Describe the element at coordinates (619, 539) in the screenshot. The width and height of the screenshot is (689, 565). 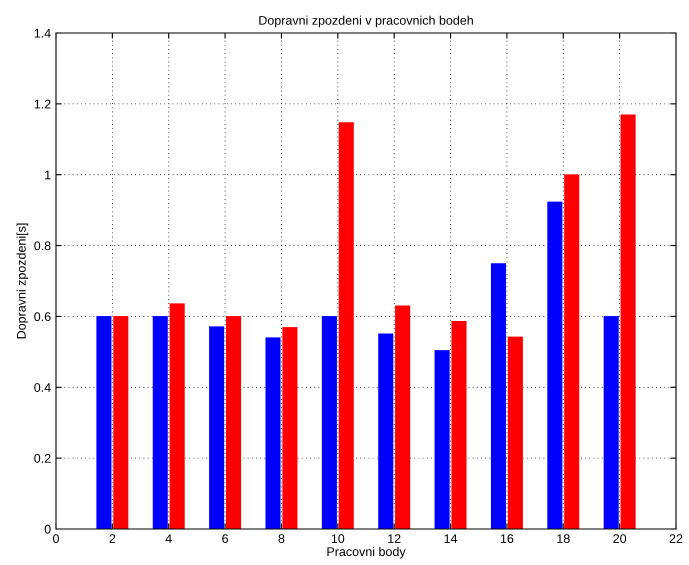
I see `x-tick-label: 20` at that location.